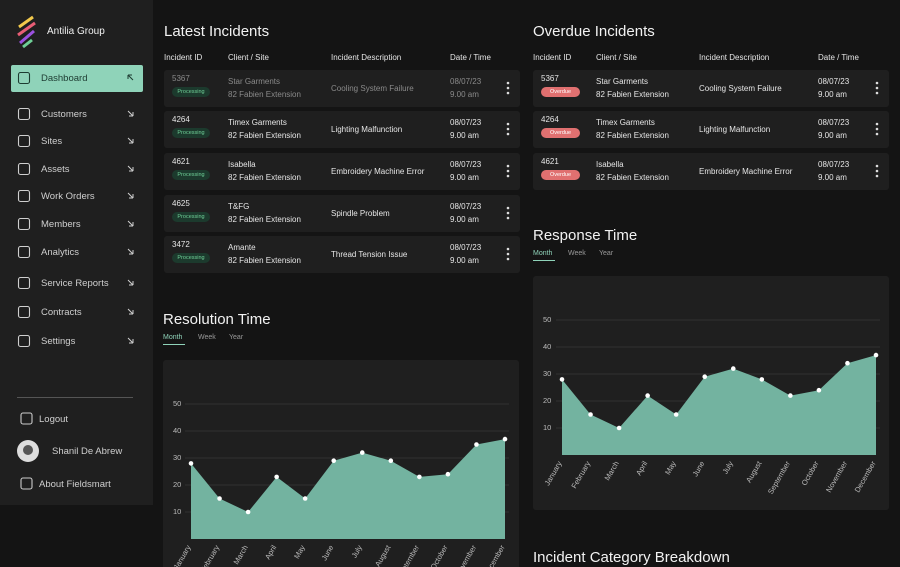 This screenshot has width=900, height=567. Describe the element at coordinates (75, 283) in the screenshot. I see `nav-item: Service Reports` at that location.